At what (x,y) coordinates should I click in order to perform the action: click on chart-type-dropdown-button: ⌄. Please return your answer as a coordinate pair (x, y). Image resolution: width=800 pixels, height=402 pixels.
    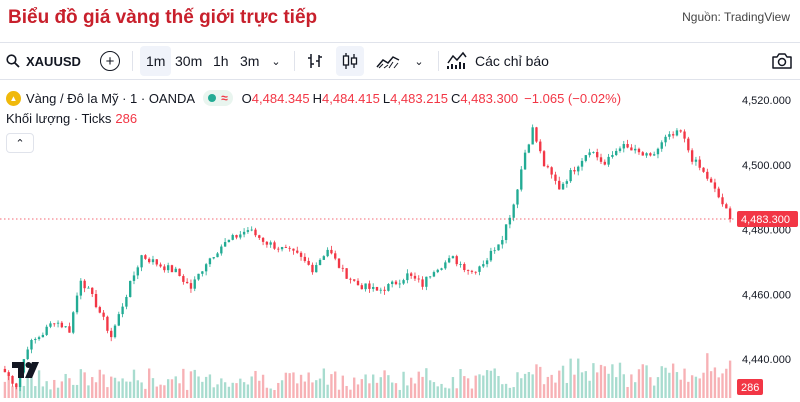
    Looking at the image, I should click on (419, 61).